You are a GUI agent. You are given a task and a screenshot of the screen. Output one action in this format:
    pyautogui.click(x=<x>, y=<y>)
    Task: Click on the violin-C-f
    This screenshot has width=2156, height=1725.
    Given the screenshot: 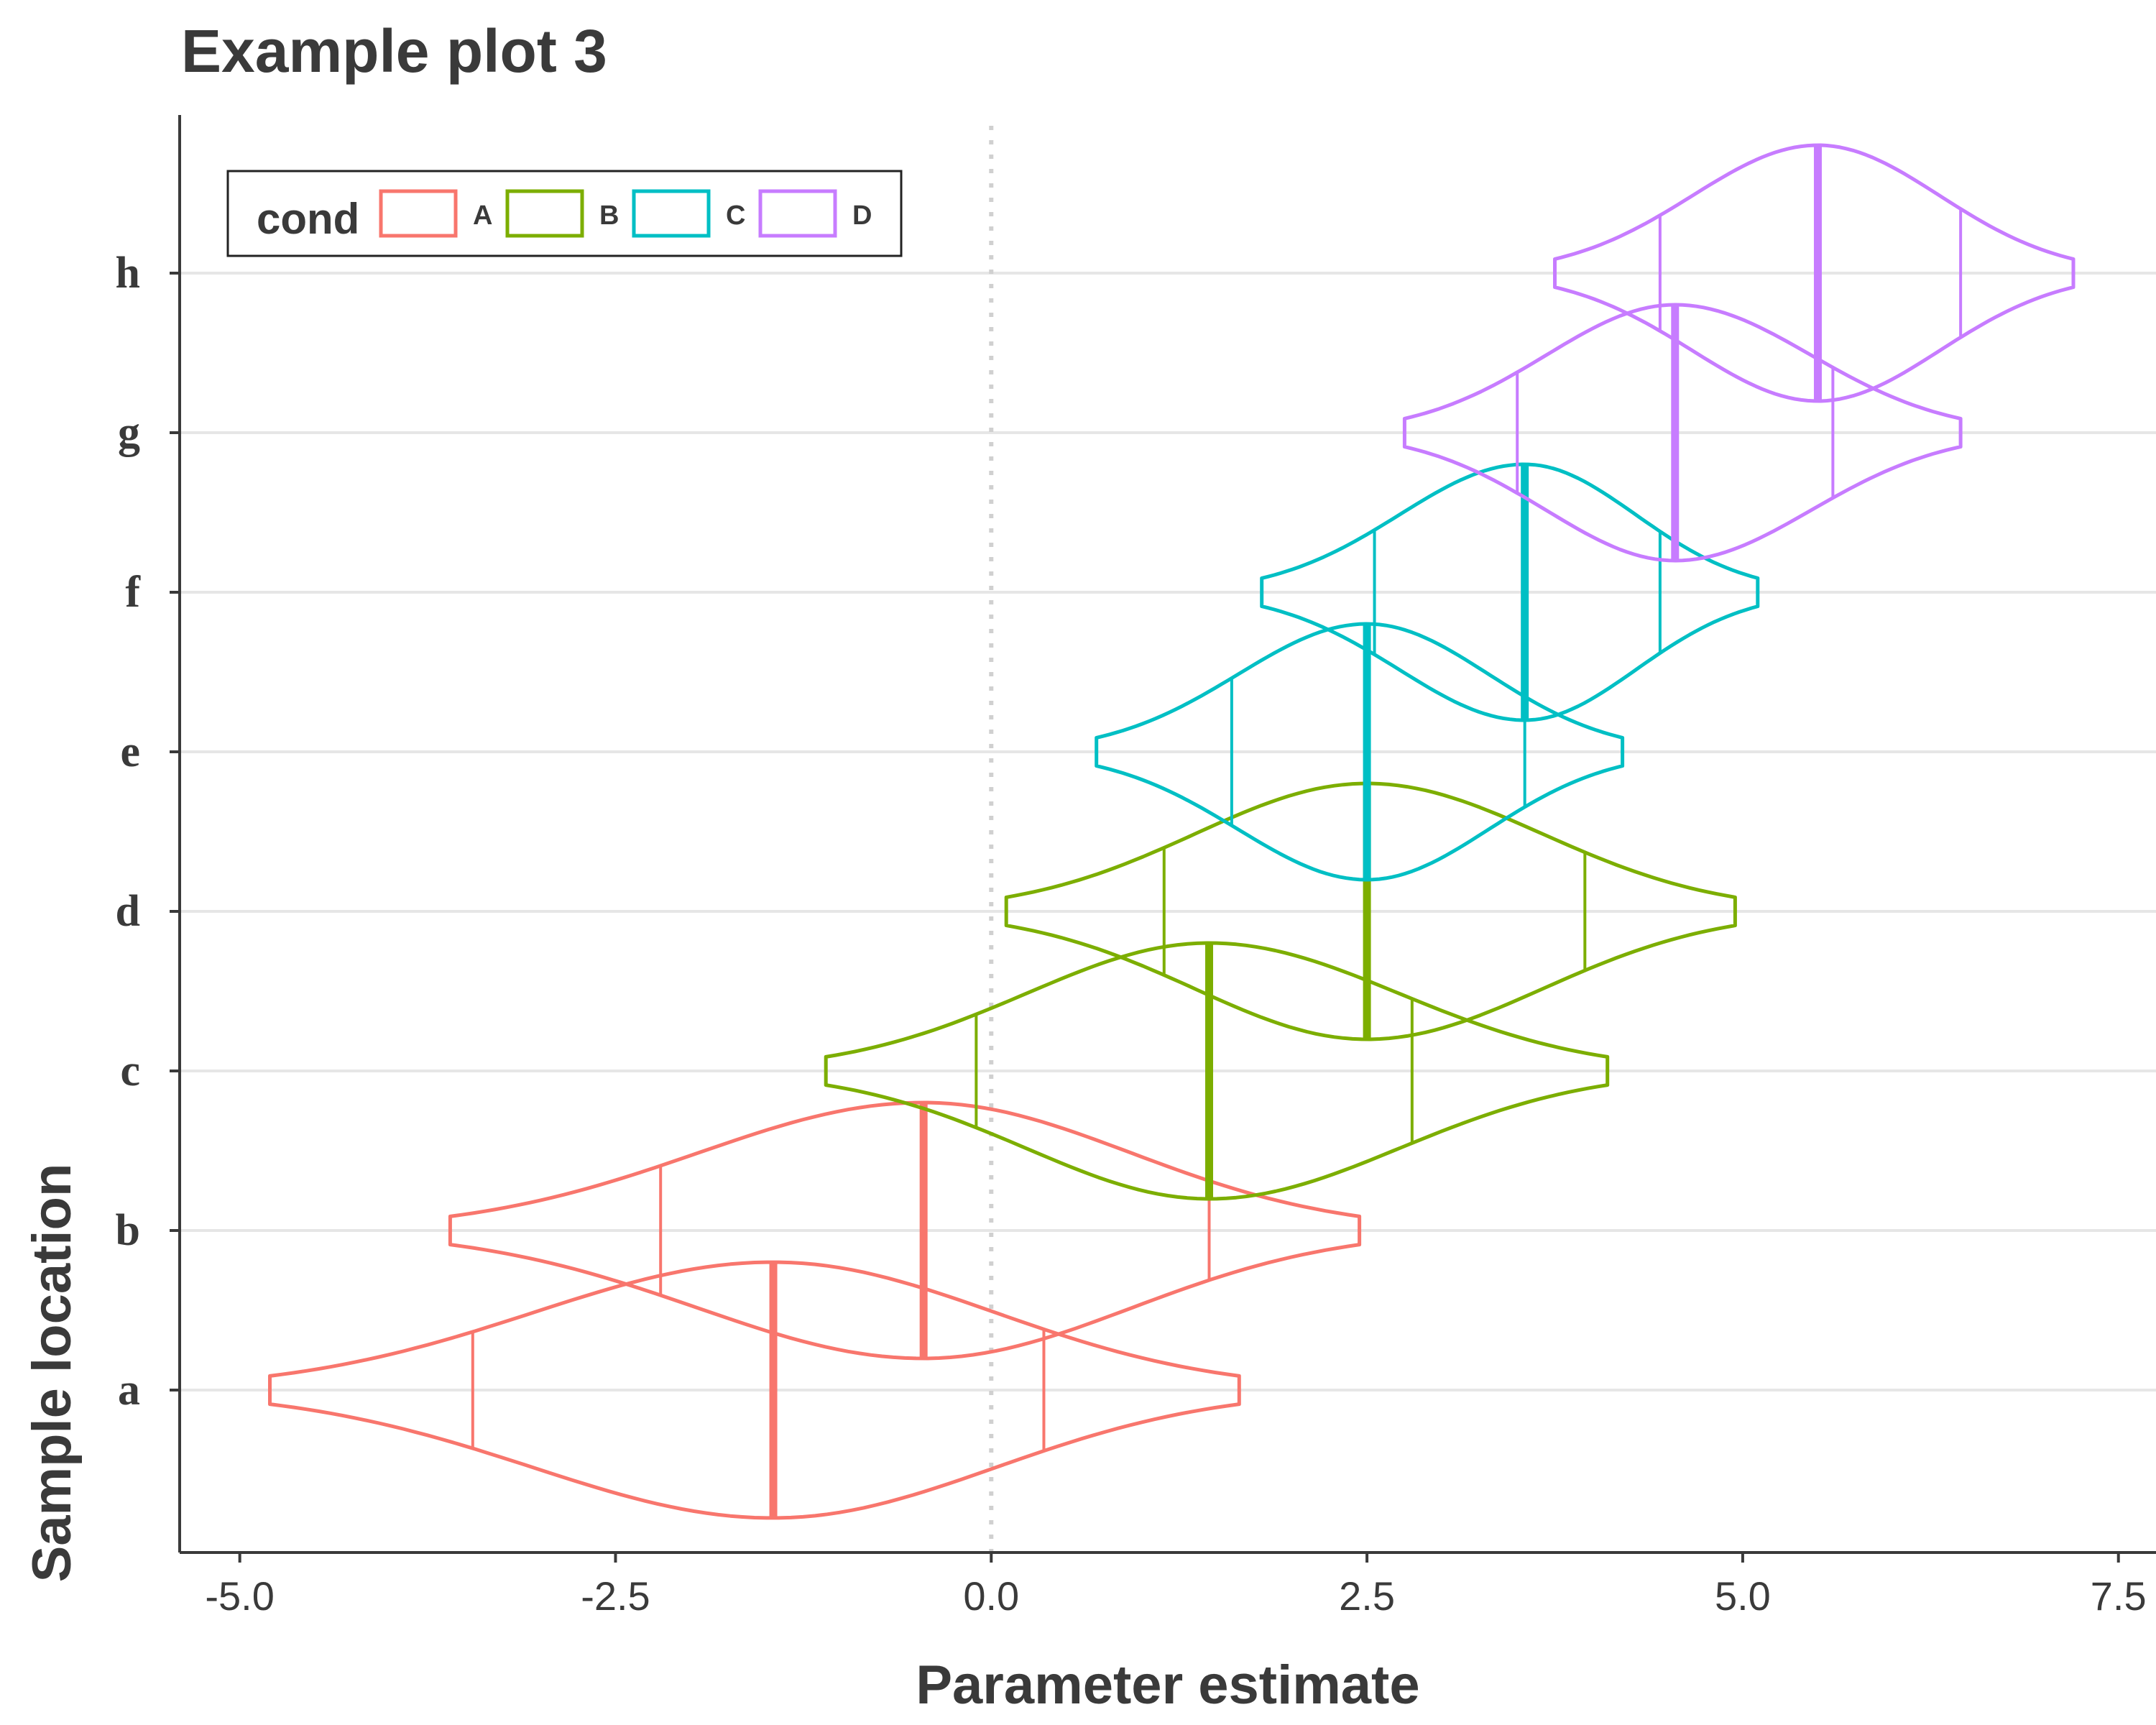 What is the action you would take?
    pyautogui.click(x=1510, y=592)
    